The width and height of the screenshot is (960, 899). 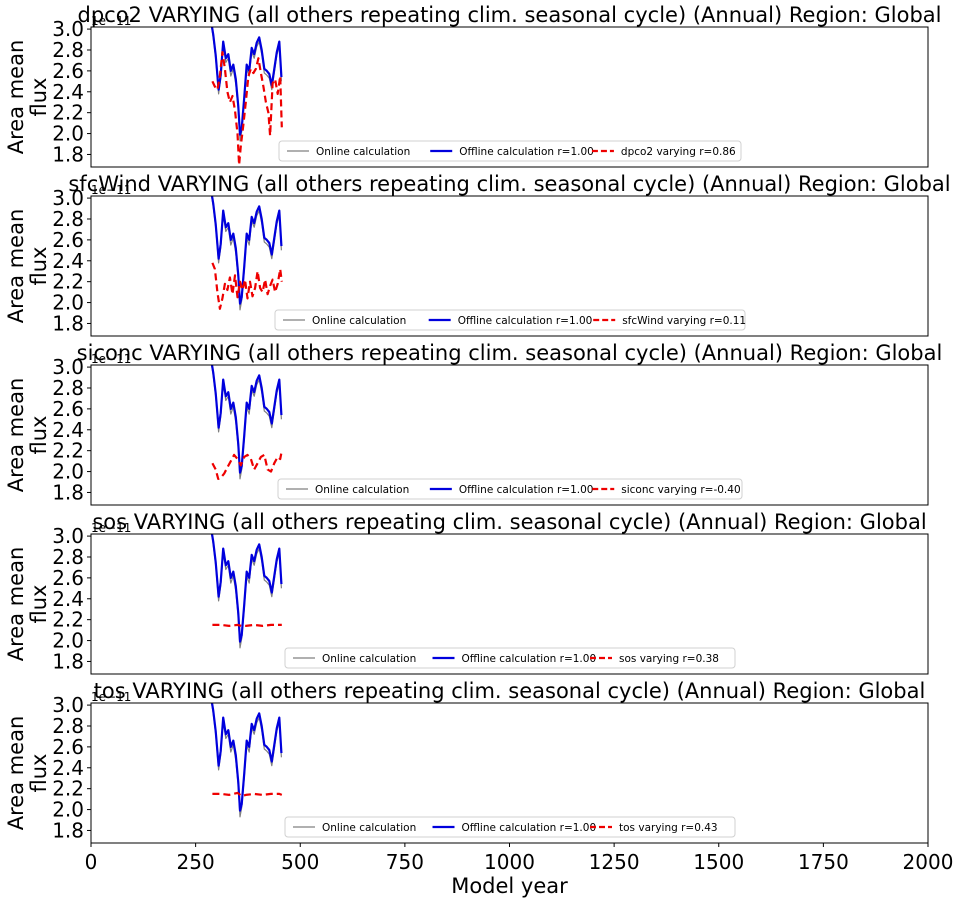 I want to click on legend-label: siconc varying r=-0.40, so click(x=680, y=490).